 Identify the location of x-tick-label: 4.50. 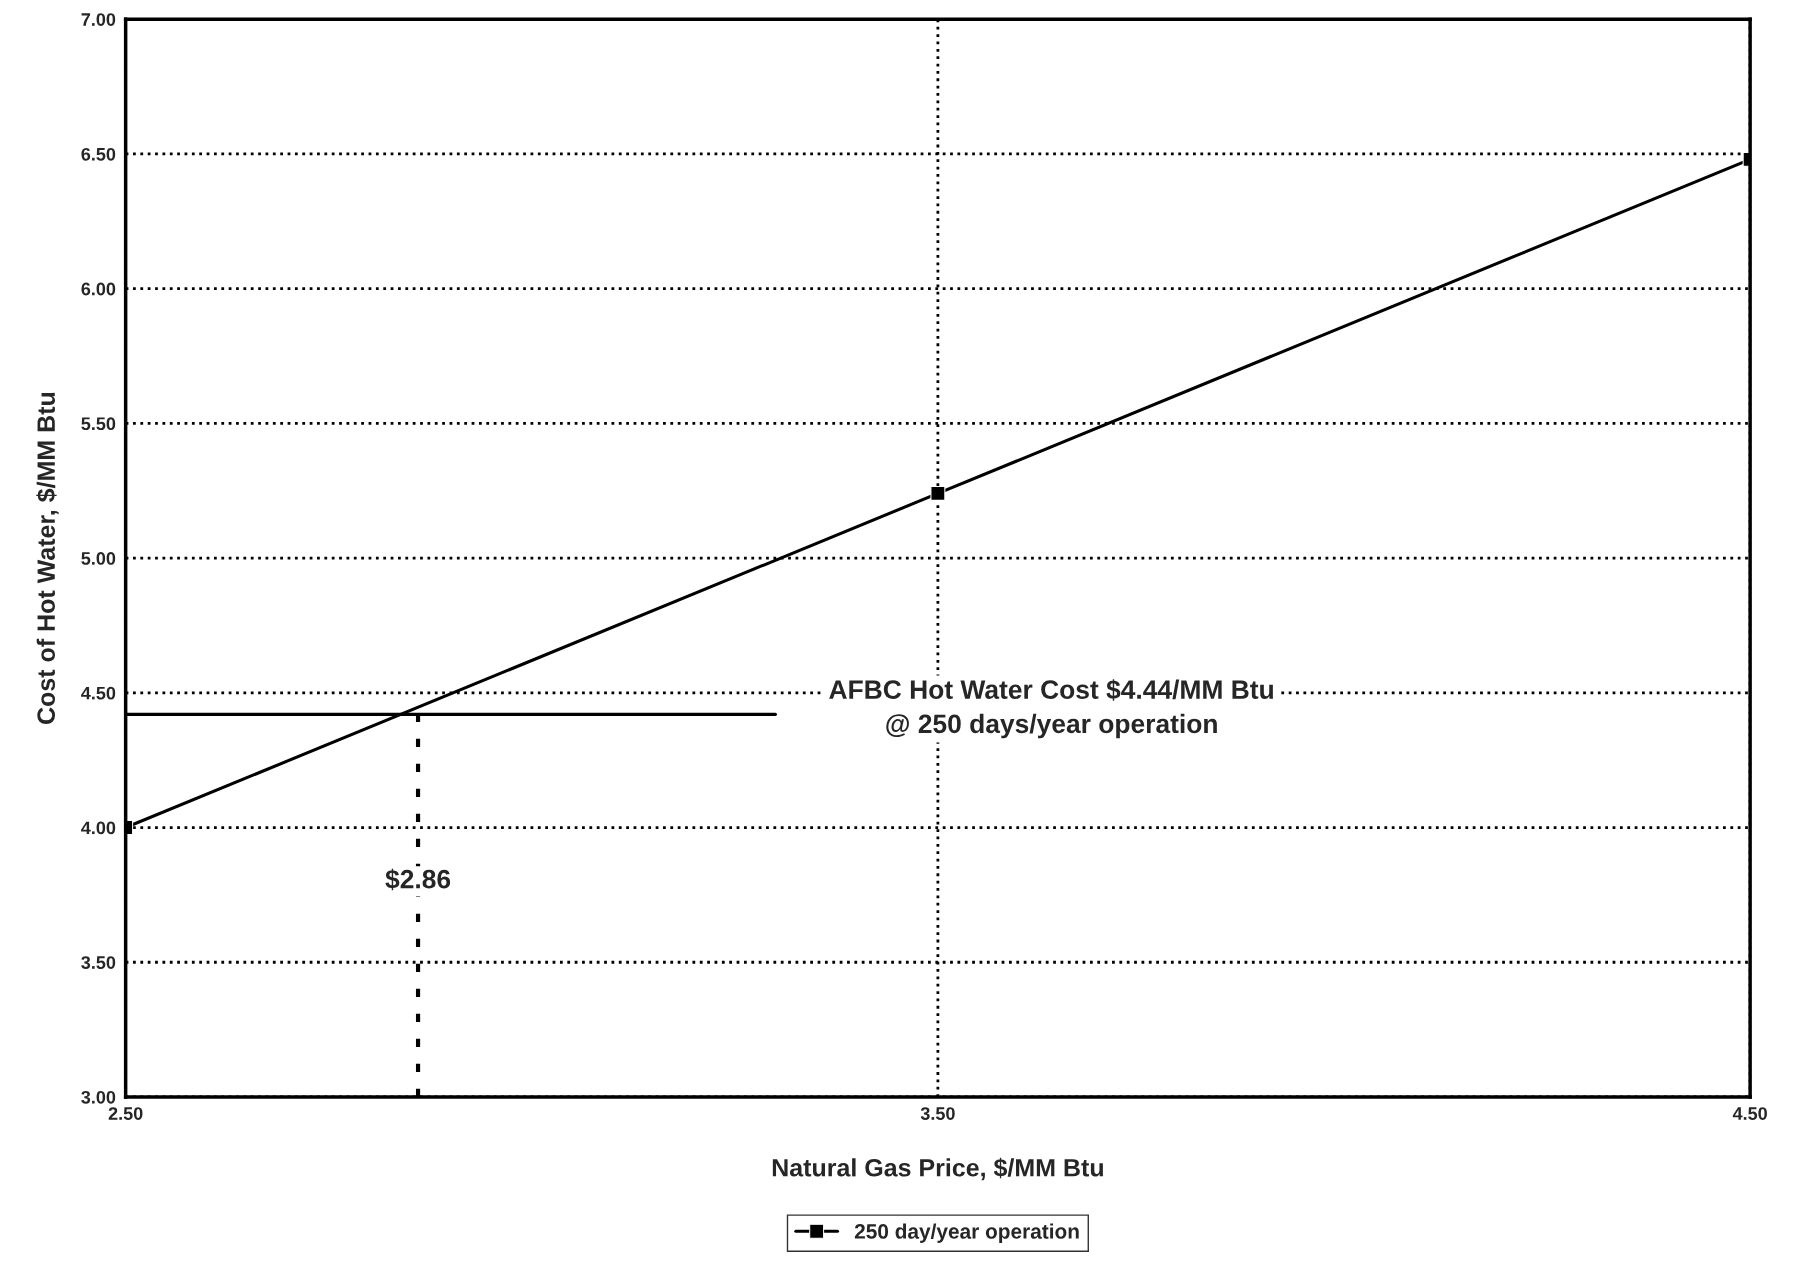
(1749, 1113).